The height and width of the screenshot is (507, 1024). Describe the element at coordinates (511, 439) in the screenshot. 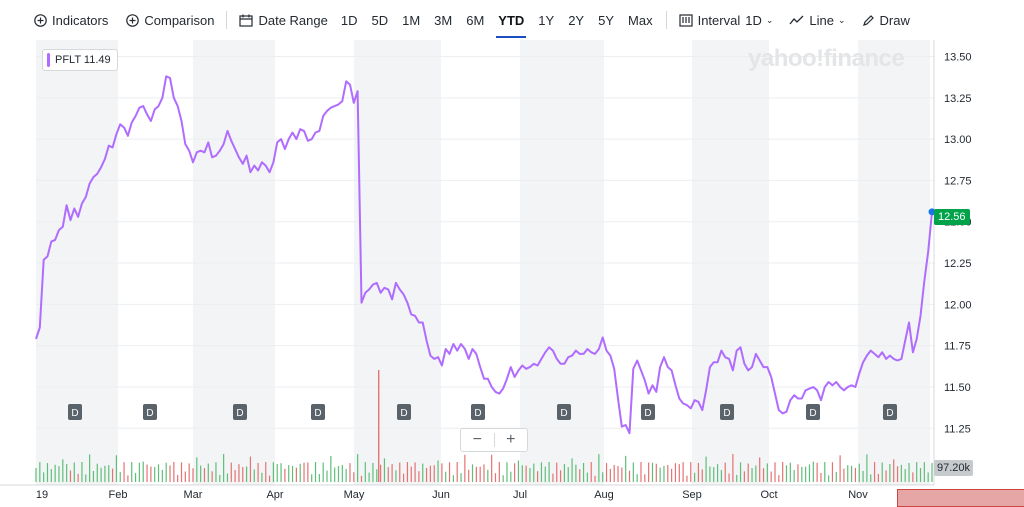

I see `zoom-in-button: +` at that location.